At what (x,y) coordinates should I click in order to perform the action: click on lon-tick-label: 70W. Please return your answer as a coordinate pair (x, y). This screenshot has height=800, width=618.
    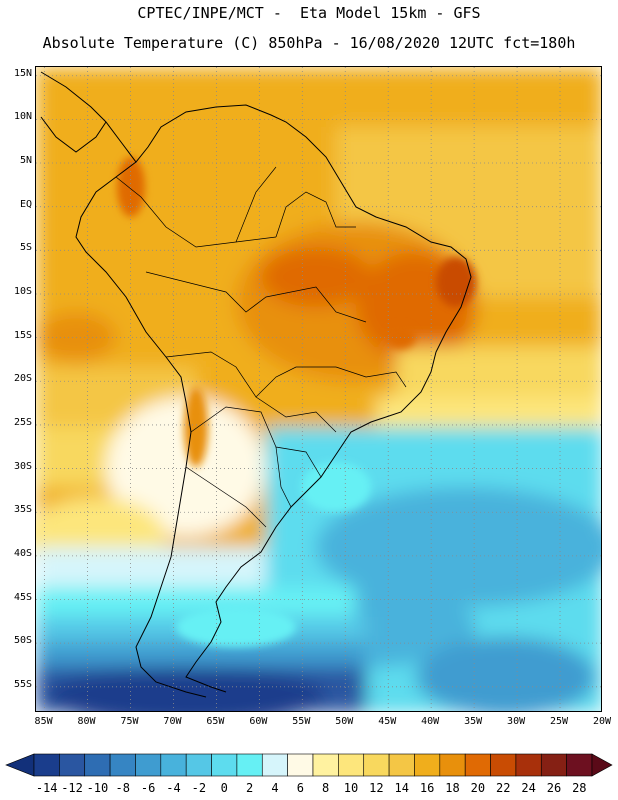
    Looking at the image, I should click on (172, 721).